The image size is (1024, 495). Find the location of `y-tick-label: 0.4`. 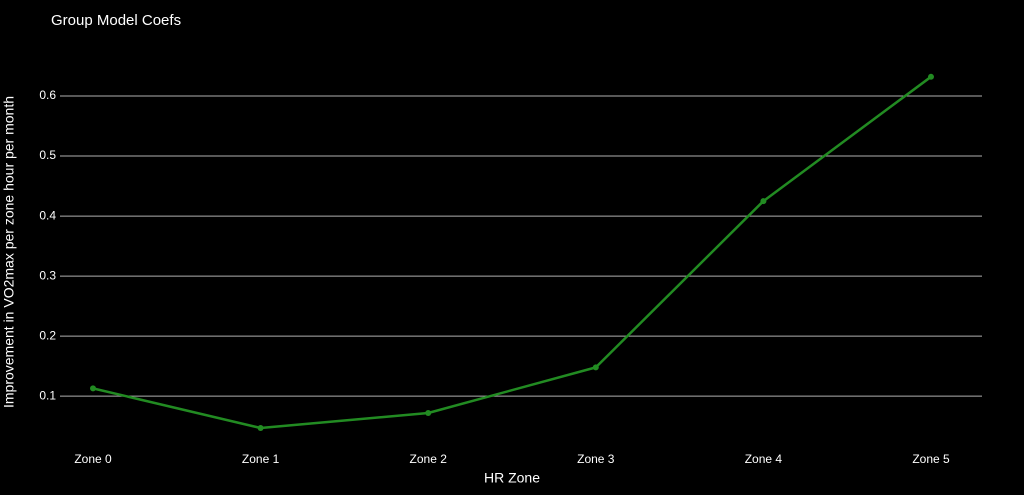

y-tick-label: 0.4 is located at coordinates (47, 215).